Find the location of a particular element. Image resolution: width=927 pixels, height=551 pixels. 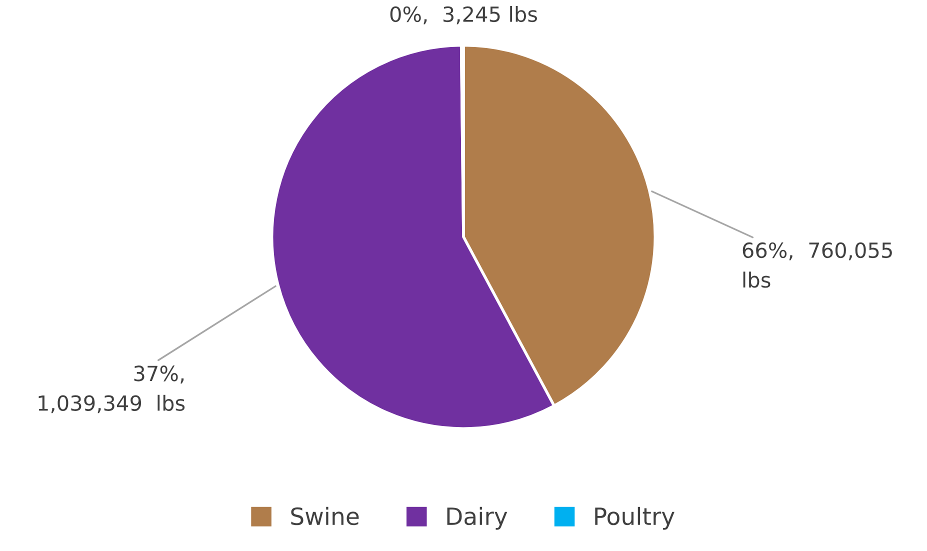

legend-label: Dairy is located at coordinates (477, 518).